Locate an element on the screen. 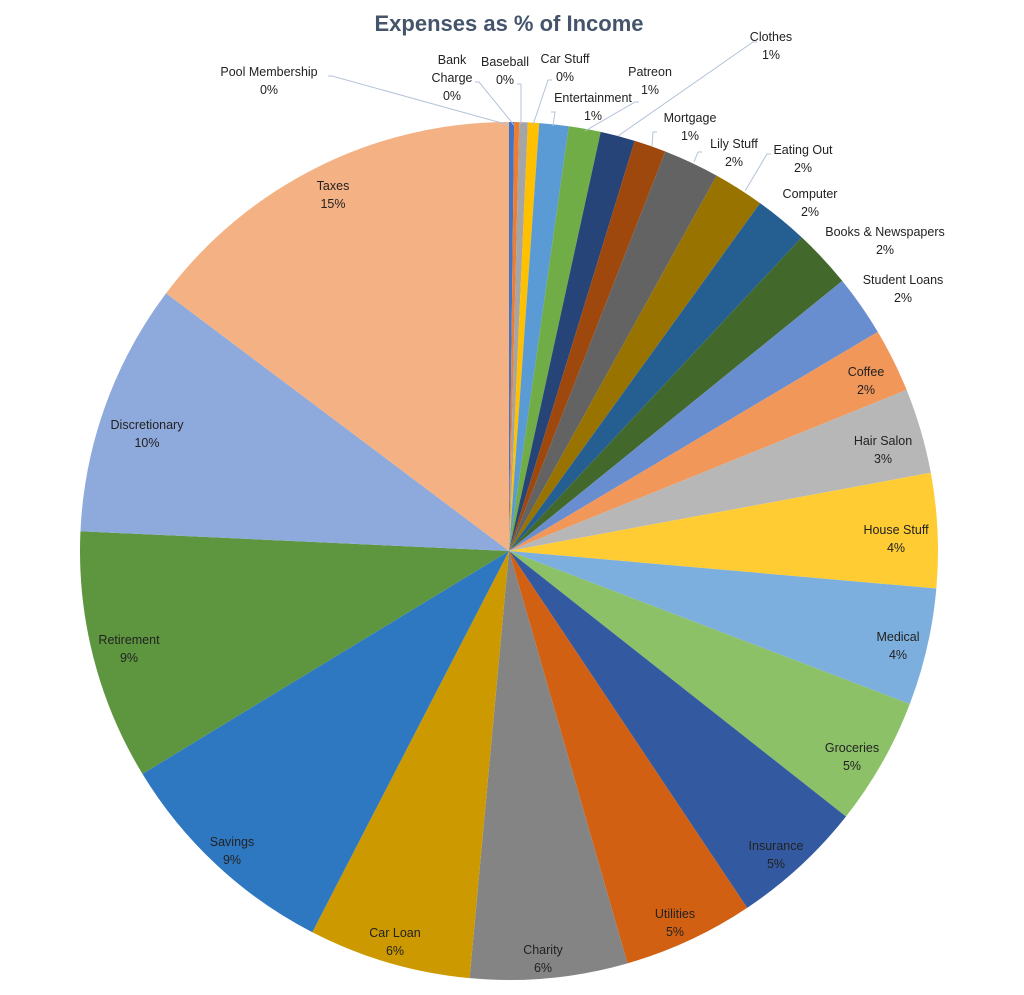  pie-slice-computer is located at coordinates (655, 377).